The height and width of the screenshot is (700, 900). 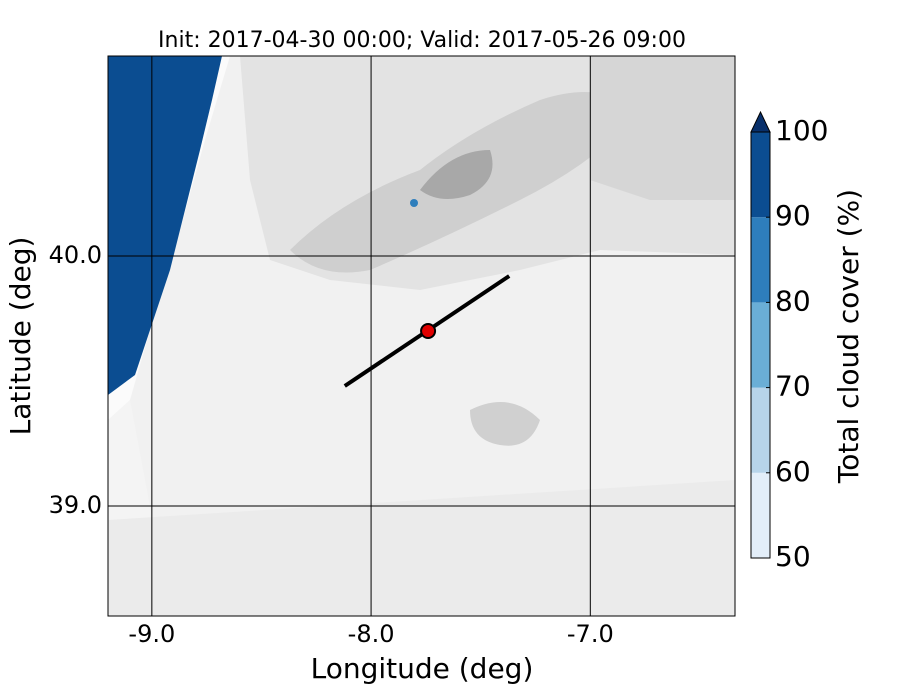 I want to click on x-tick-label: -9.0, so click(x=151, y=634).